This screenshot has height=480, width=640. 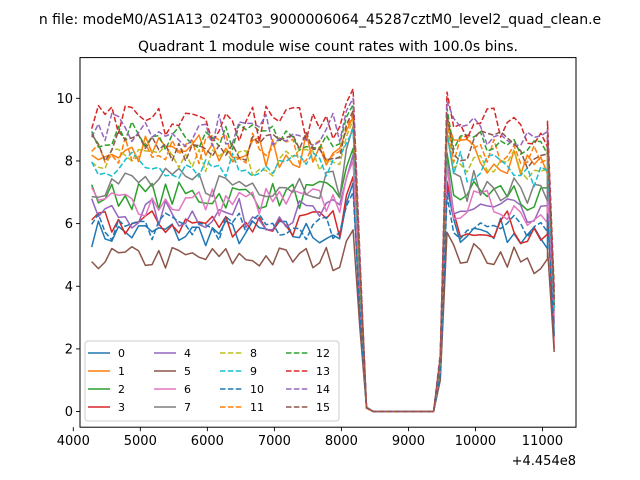 I want to click on legend-label-8: 8, so click(x=253, y=353).